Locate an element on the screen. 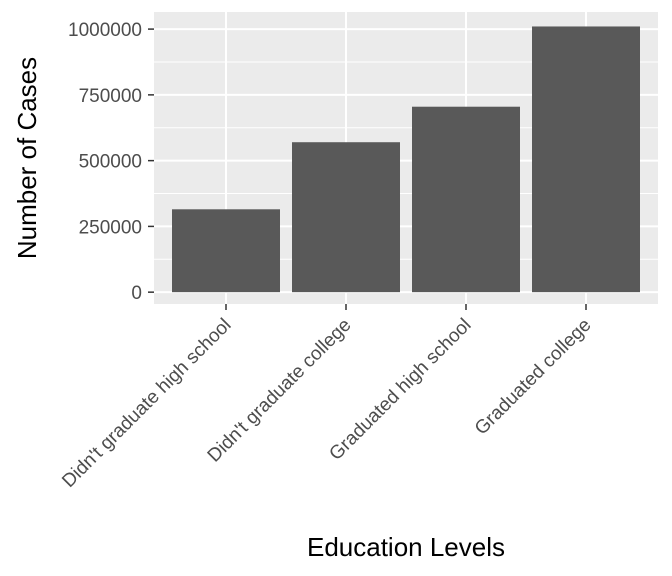 The height and width of the screenshot is (576, 672). y-tick-label: 1000000 is located at coordinates (105, 30).